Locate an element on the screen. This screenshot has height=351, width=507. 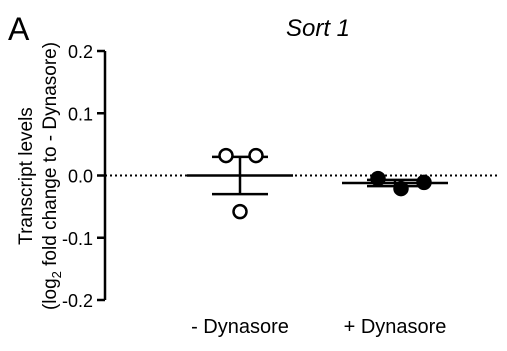
y-tick-label: 0.1 is located at coordinates (80, 114).